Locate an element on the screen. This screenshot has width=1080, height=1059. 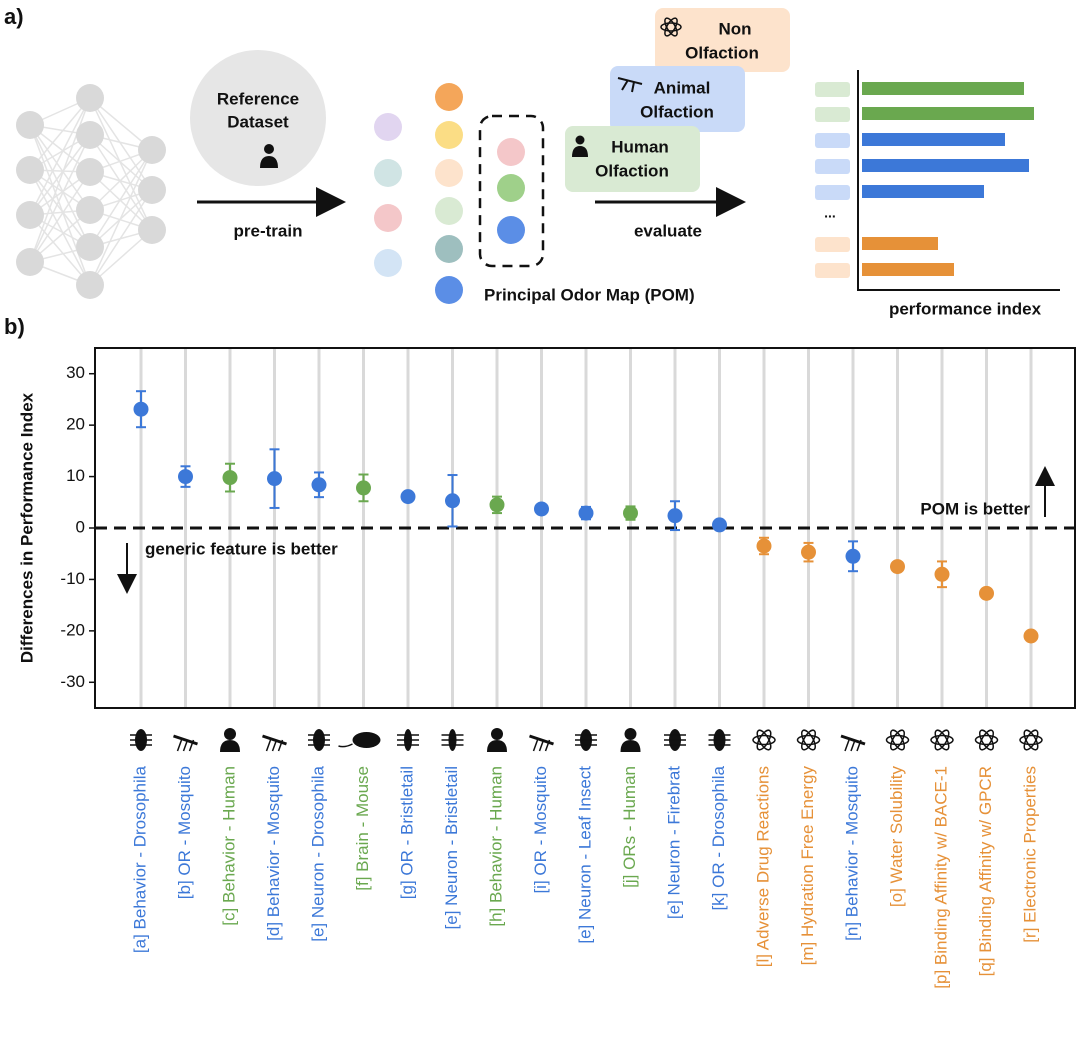
tail is located at coordinates (345, 745).